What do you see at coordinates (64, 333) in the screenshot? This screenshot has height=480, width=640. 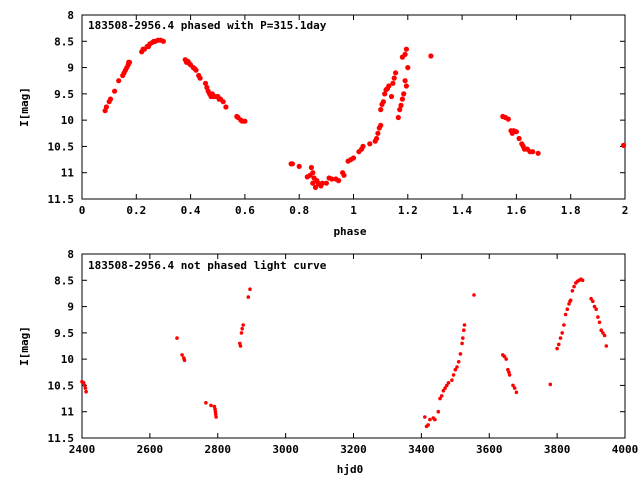 I see `y-tick-label: 9.5` at bounding box center [64, 333].